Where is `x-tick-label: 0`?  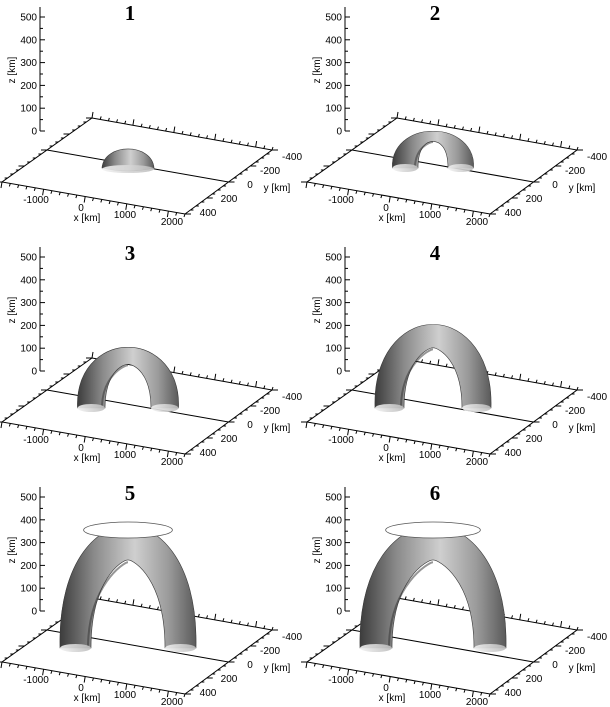 x-tick-label: 0 is located at coordinates (81, 208).